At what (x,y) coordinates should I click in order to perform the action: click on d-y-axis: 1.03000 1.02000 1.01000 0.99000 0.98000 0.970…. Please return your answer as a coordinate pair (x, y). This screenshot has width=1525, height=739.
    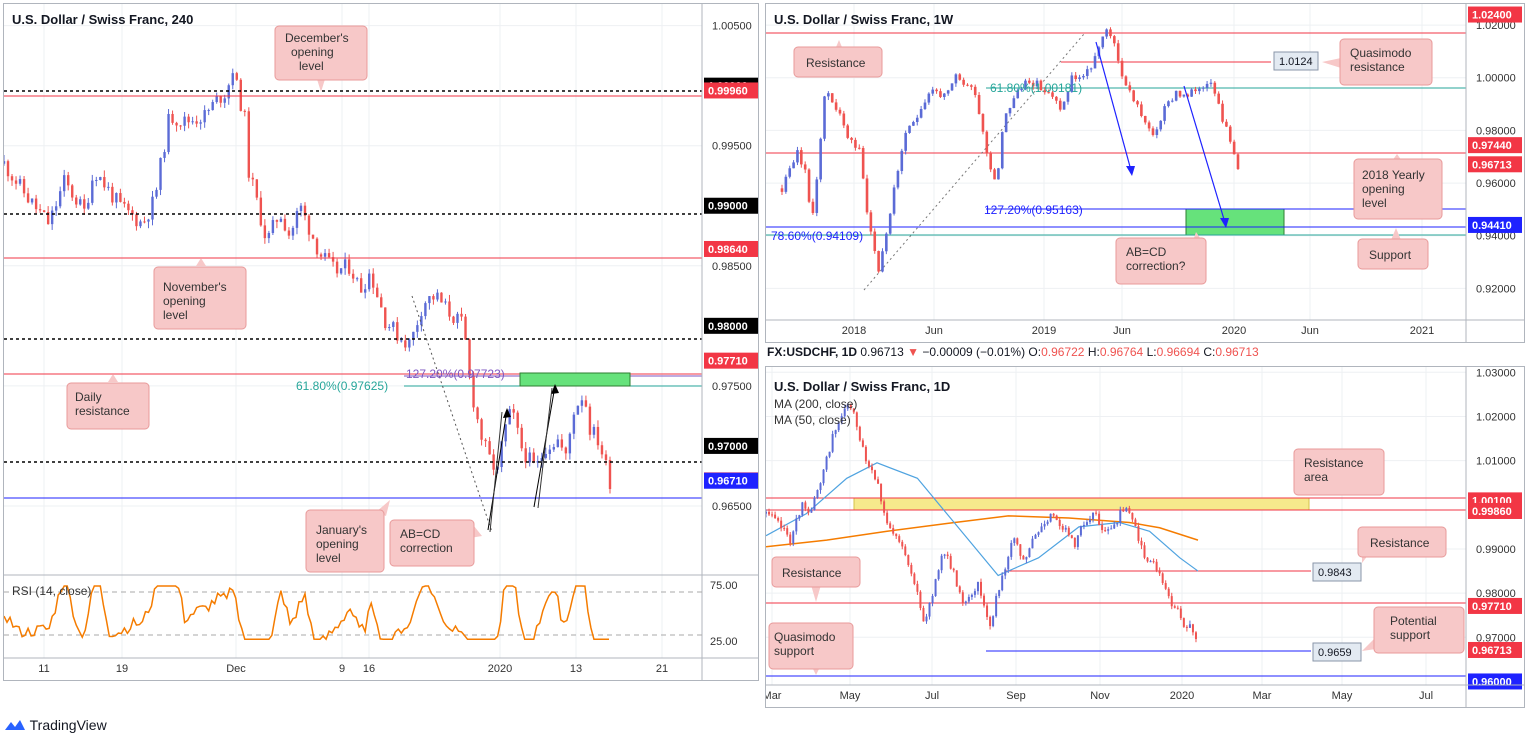
    Looking at the image, I should click on (1495, 528).